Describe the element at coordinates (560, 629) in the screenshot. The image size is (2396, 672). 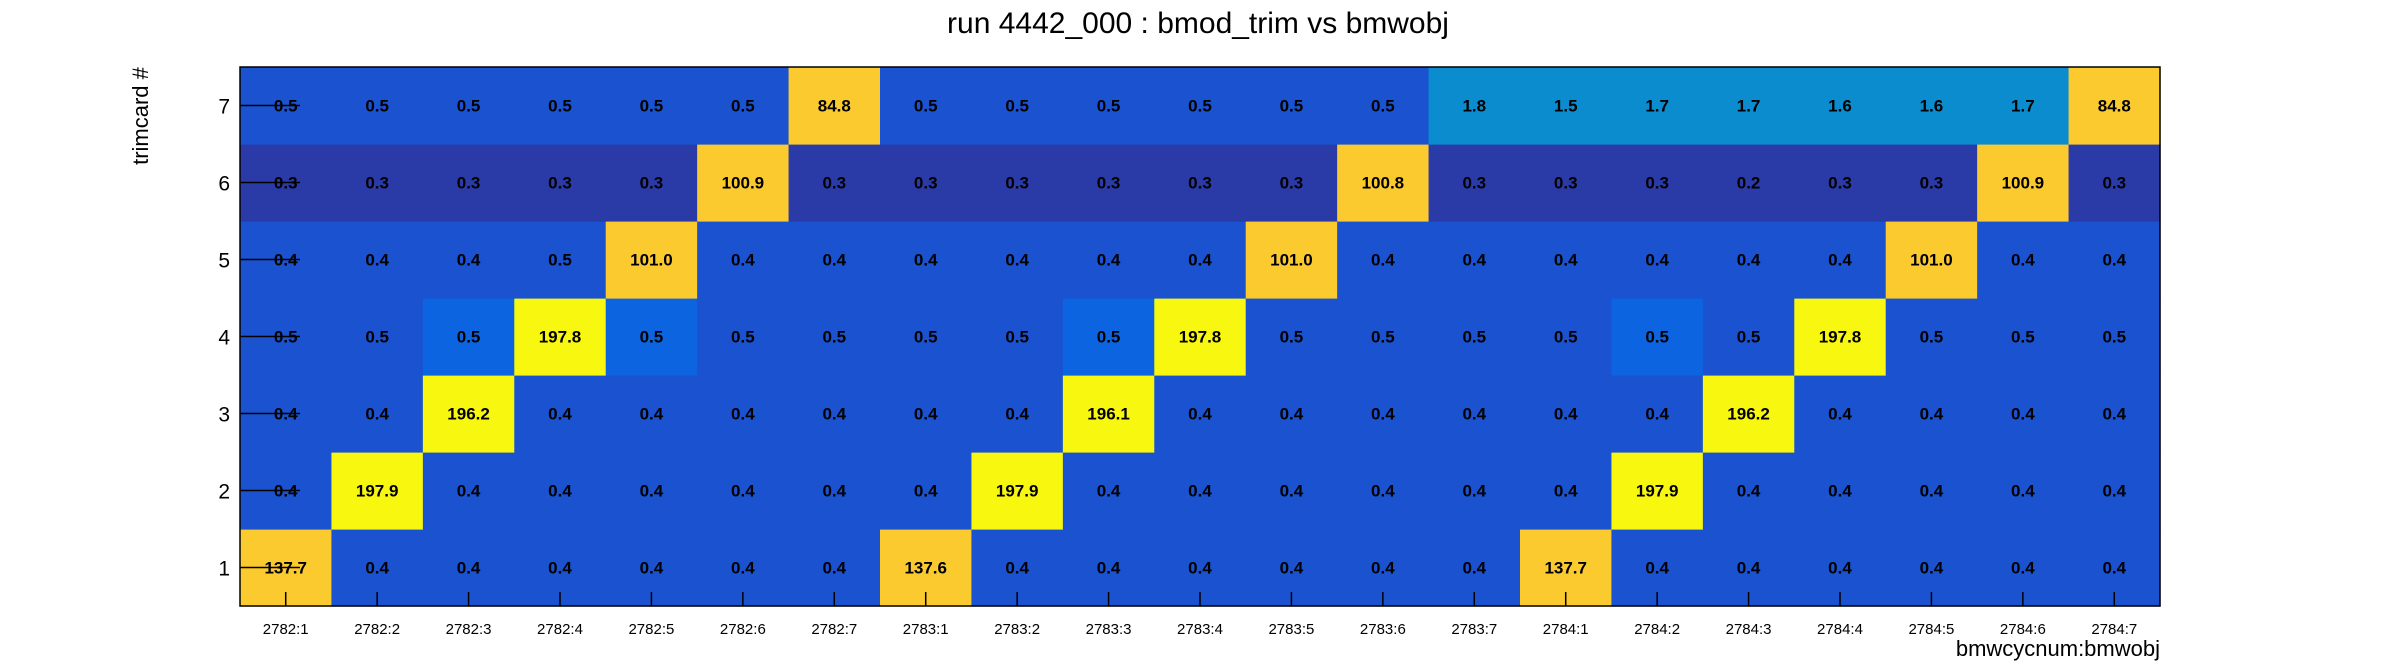
I see `x-tick-label: 2782:4` at that location.